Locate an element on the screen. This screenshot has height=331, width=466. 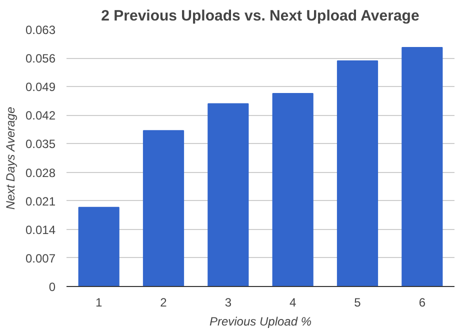
y-tick-label: 0.049 is located at coordinates (40, 87).